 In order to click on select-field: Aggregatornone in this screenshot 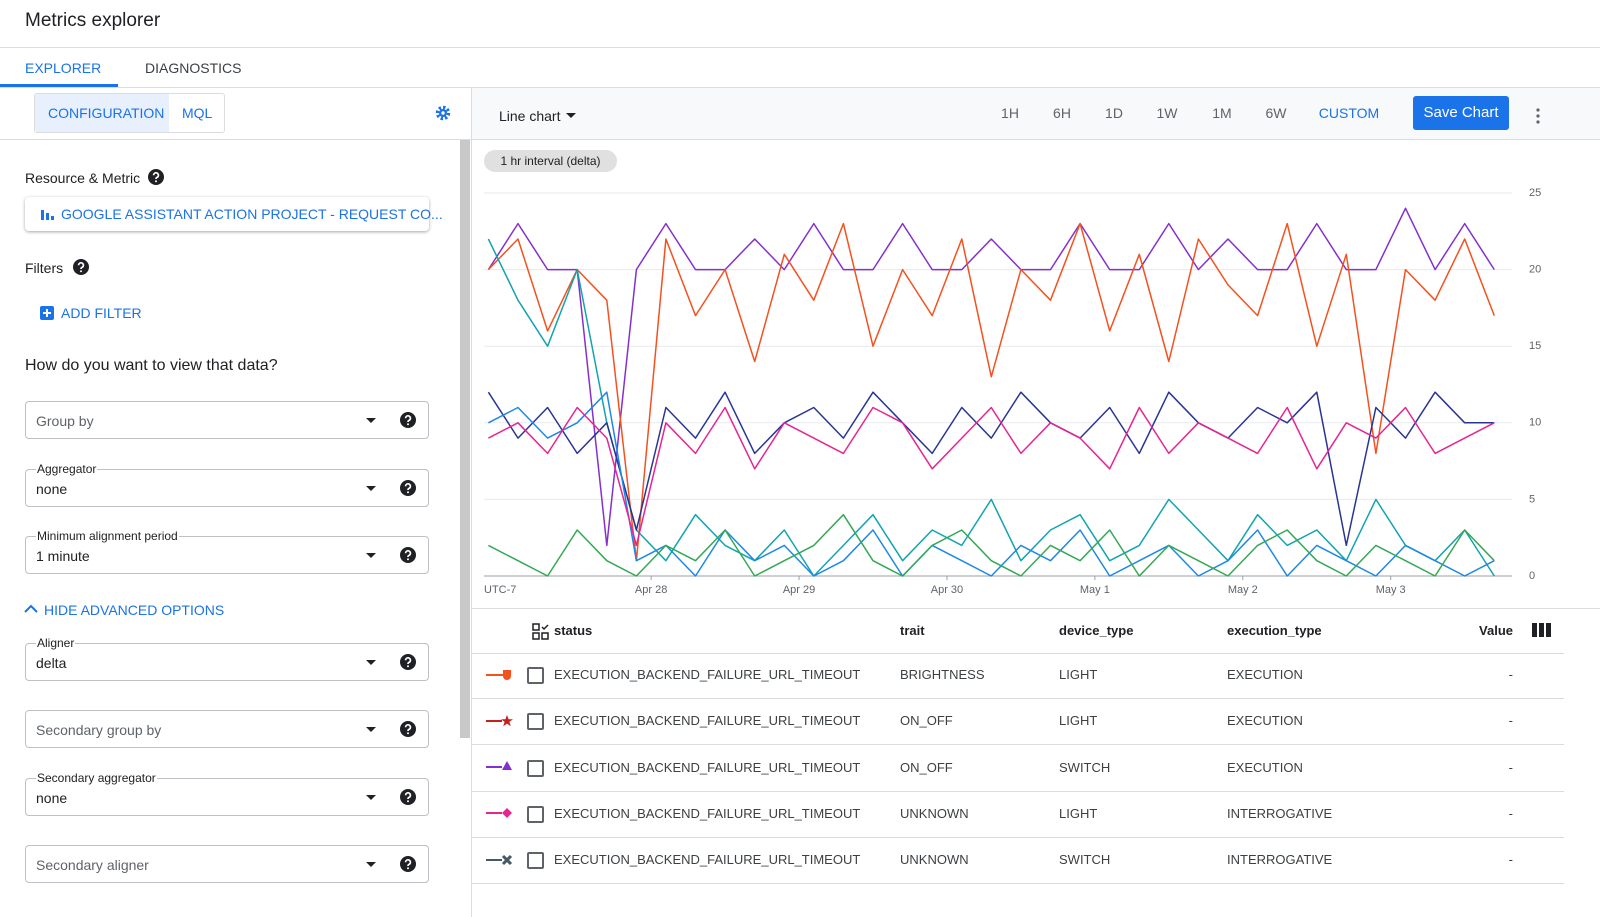, I will do `click(227, 488)`.